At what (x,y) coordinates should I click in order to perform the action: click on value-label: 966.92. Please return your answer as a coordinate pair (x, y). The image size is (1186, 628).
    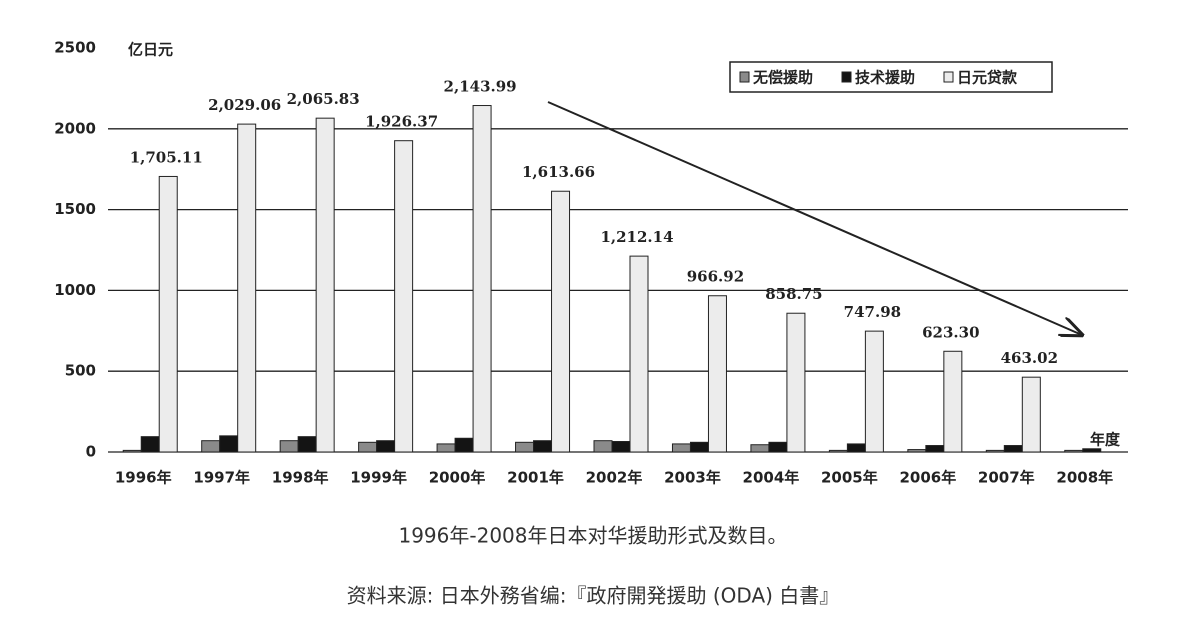
    Looking at the image, I should click on (715, 277).